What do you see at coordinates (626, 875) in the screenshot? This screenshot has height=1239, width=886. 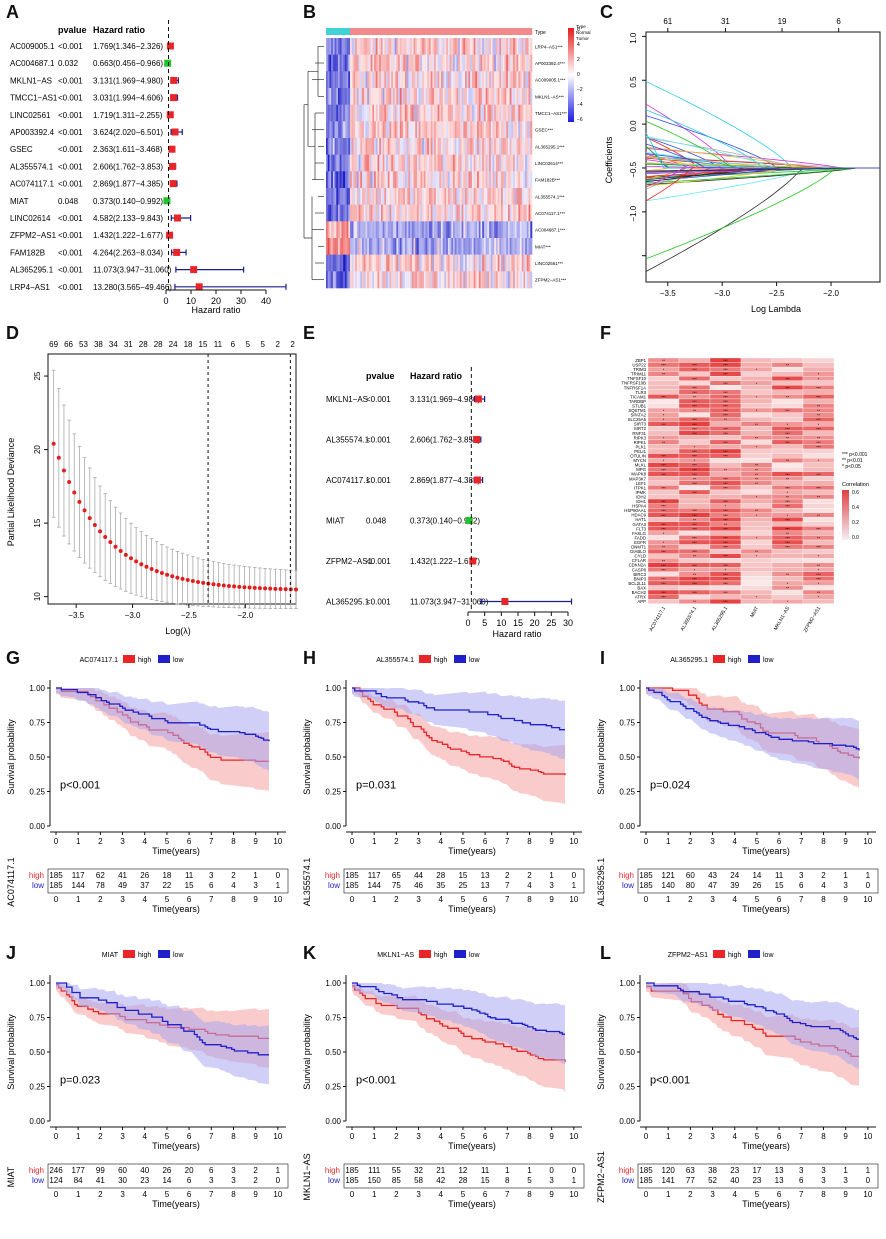 I see `risk-label-high: high` at bounding box center [626, 875].